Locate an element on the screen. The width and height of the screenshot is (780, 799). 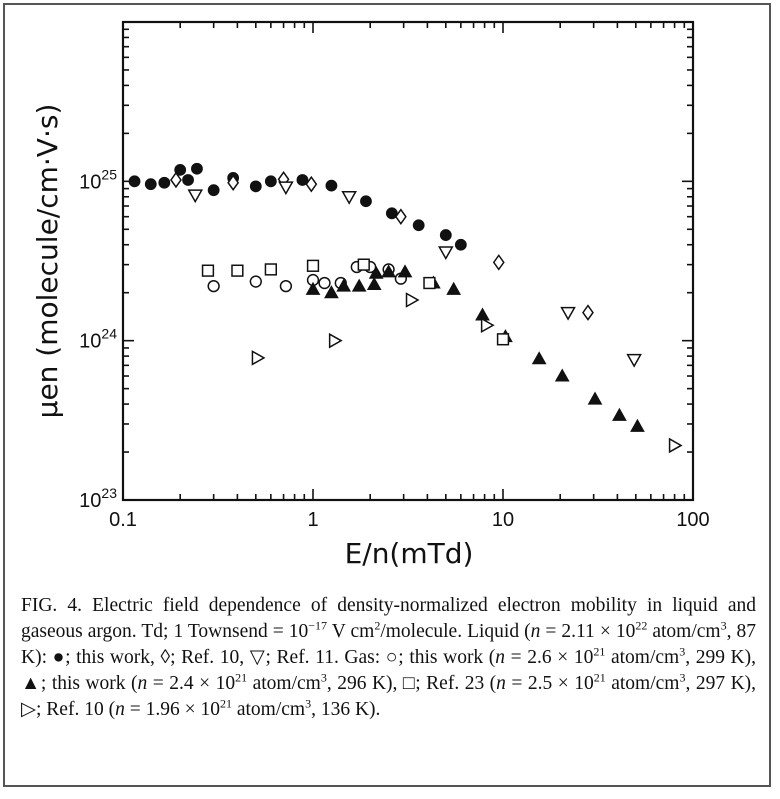
x-axis-label: E/n(mTd) is located at coordinates (409, 553).